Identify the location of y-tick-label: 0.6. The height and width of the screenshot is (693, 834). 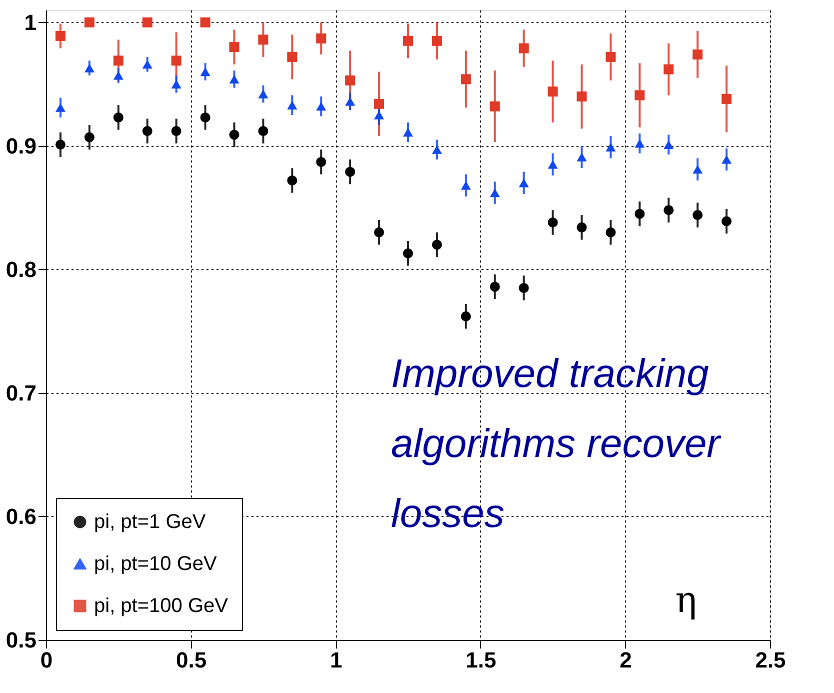
(21, 516).